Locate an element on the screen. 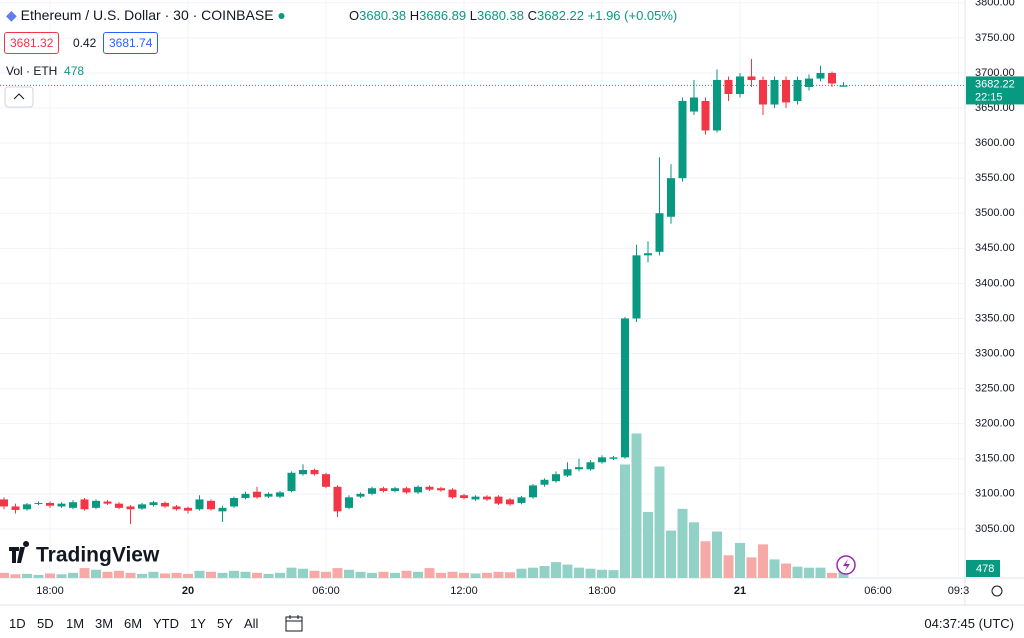 This screenshot has height=638, width=1024. range-button: 5Y is located at coordinates (225, 623).